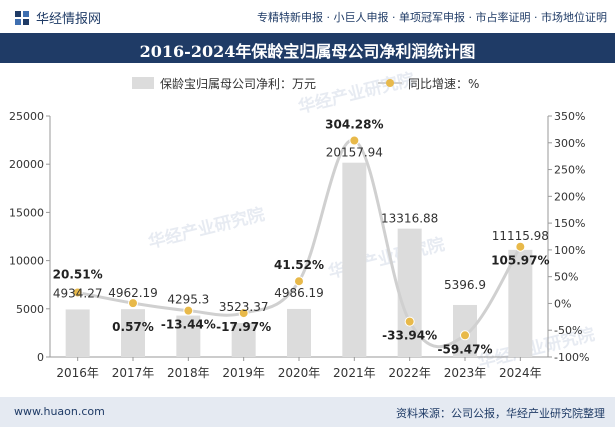  What do you see at coordinates (568, 330) in the screenshot?
I see `y-right-tick-label: -50%` at bounding box center [568, 330].